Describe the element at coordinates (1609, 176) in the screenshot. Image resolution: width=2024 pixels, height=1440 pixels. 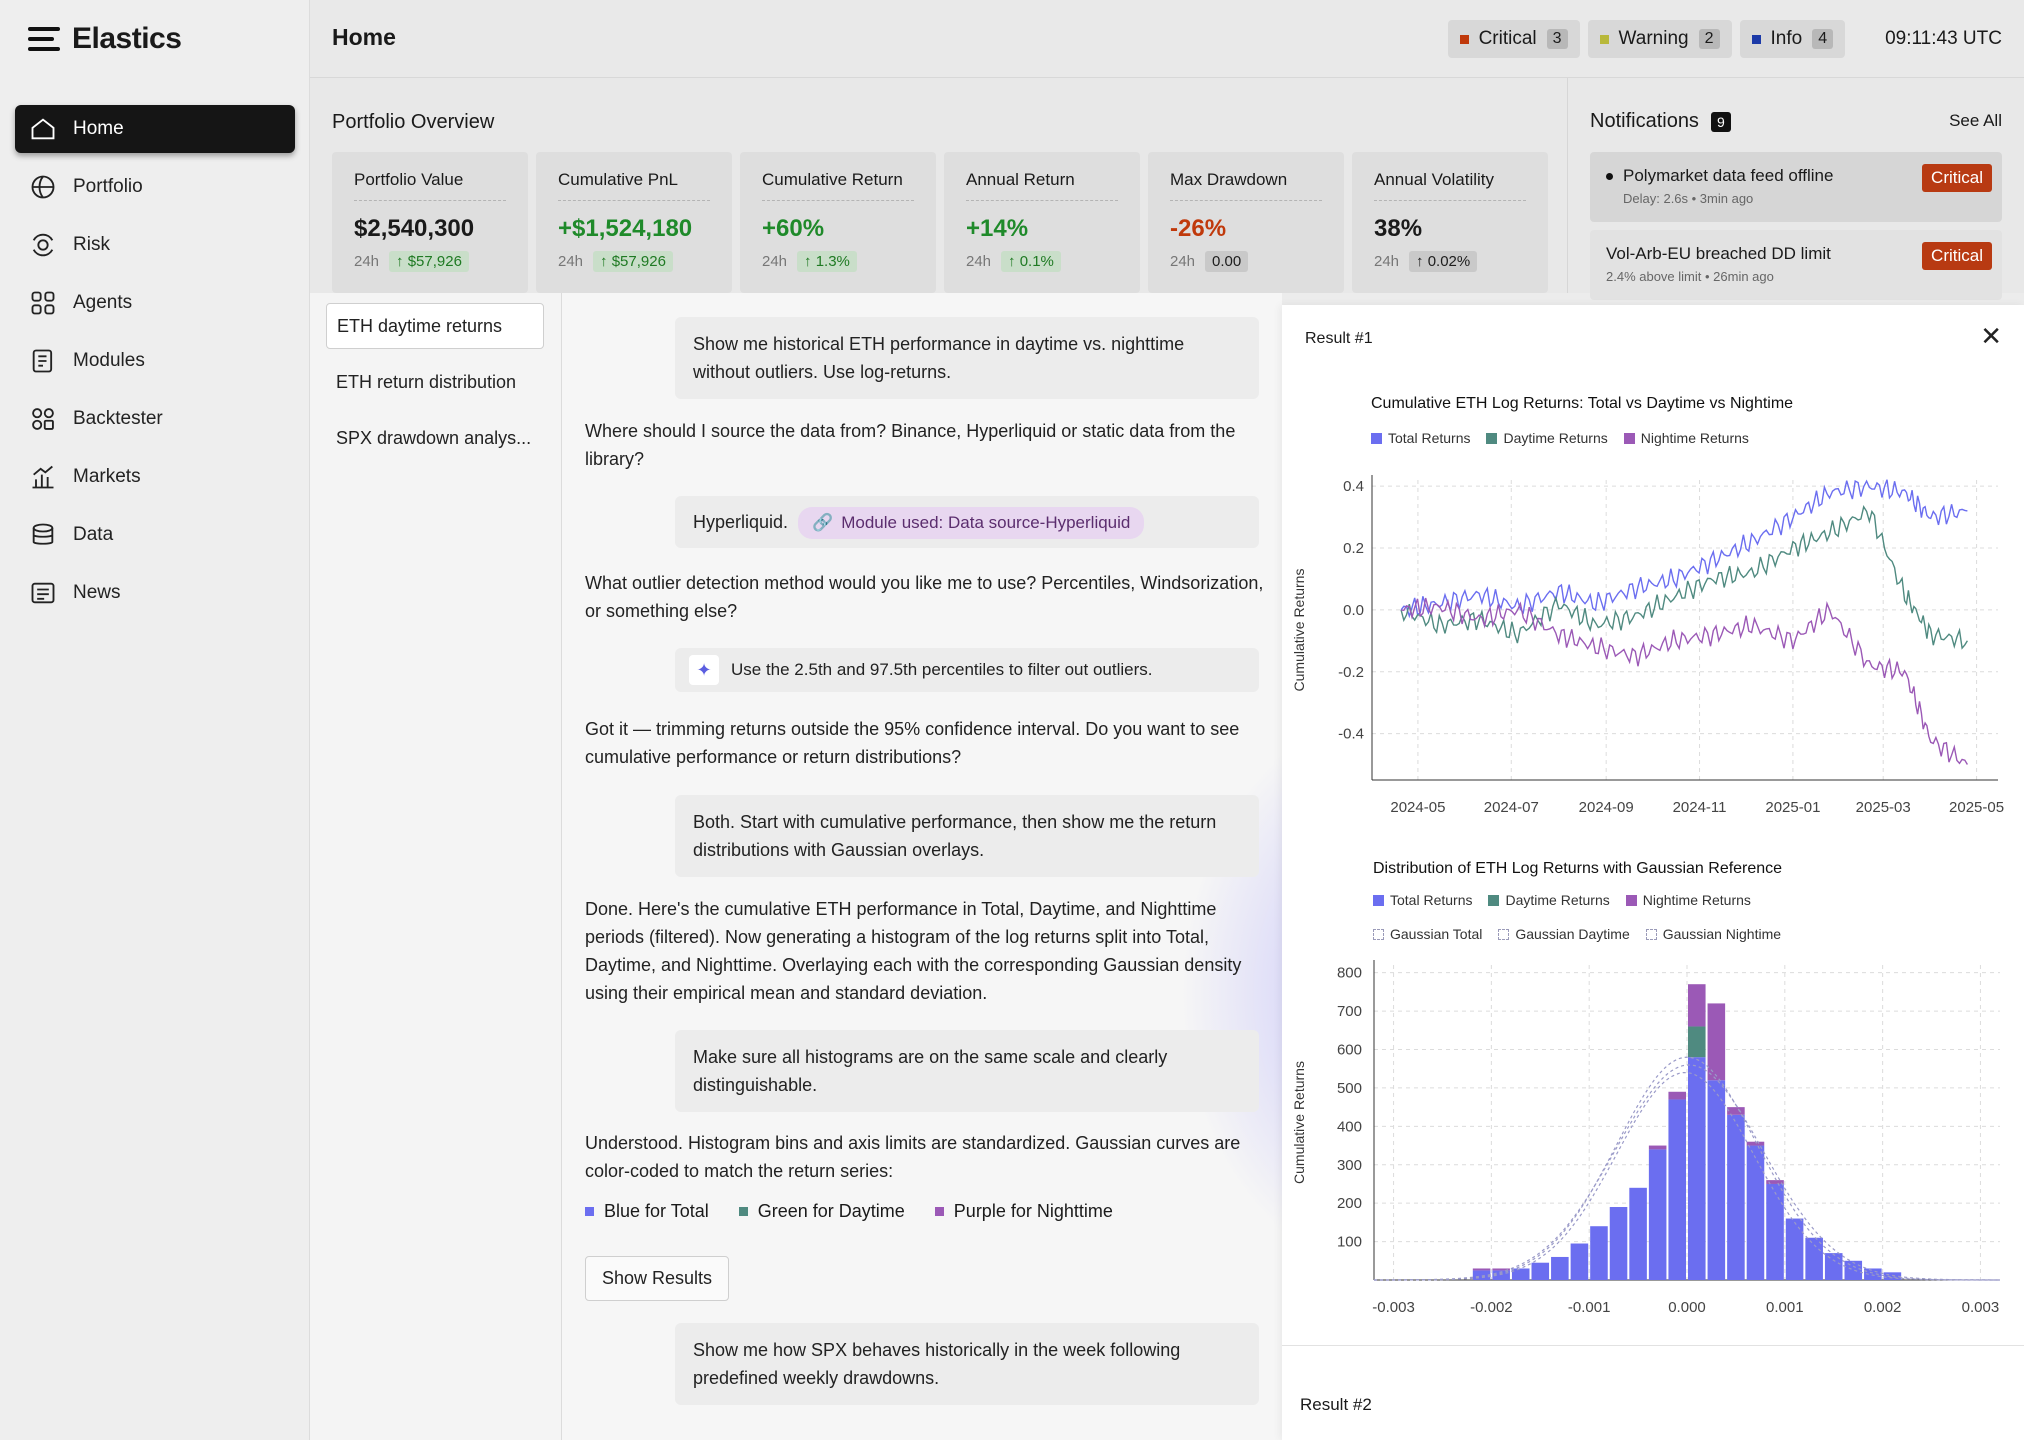
I see `bullet-icon` at that location.